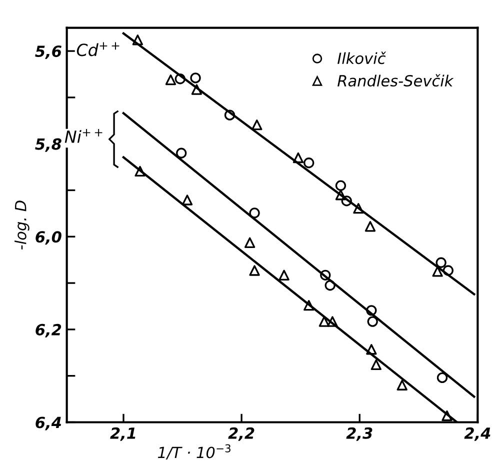 Image resolution: width=495 pixels, height=464 pixels. I want to click on y-tick-label: 5,8, so click(48, 145).